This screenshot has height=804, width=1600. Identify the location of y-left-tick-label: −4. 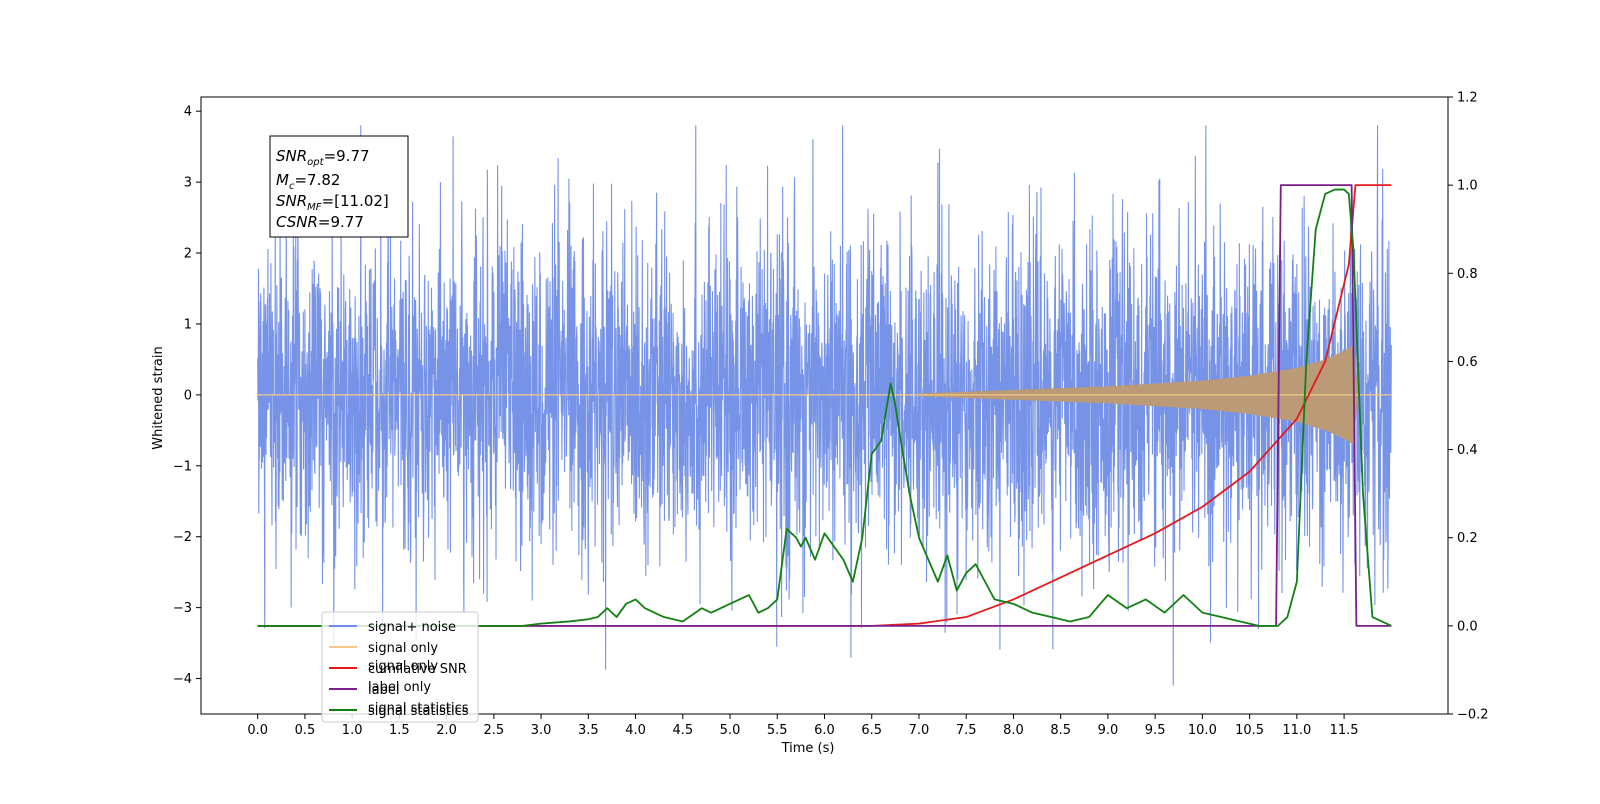
(182, 679).